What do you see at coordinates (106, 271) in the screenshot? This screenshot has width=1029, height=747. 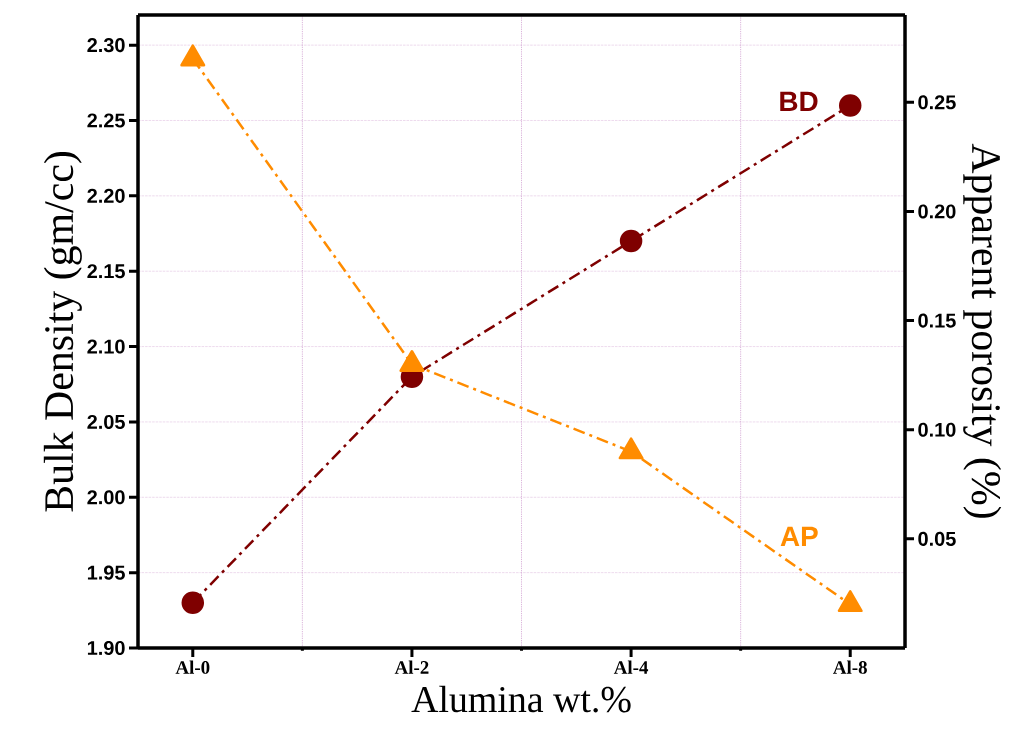 I see `y-tick-label: 2.15` at bounding box center [106, 271].